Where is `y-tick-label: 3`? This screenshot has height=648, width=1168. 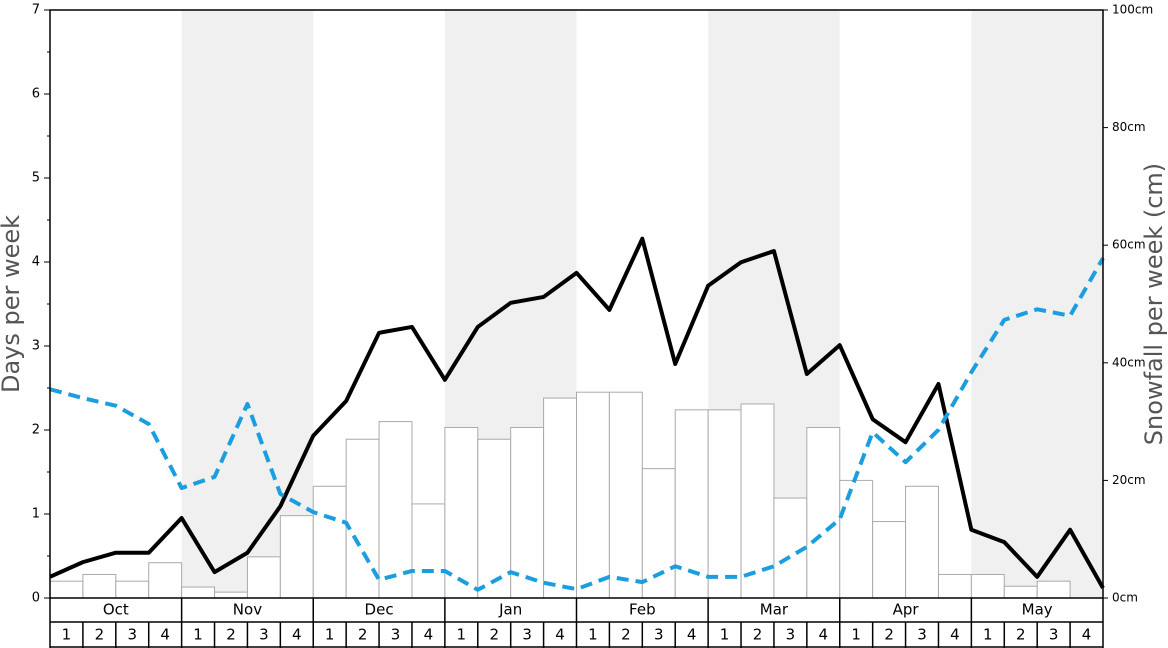 y-tick-label: 3 is located at coordinates (36, 346).